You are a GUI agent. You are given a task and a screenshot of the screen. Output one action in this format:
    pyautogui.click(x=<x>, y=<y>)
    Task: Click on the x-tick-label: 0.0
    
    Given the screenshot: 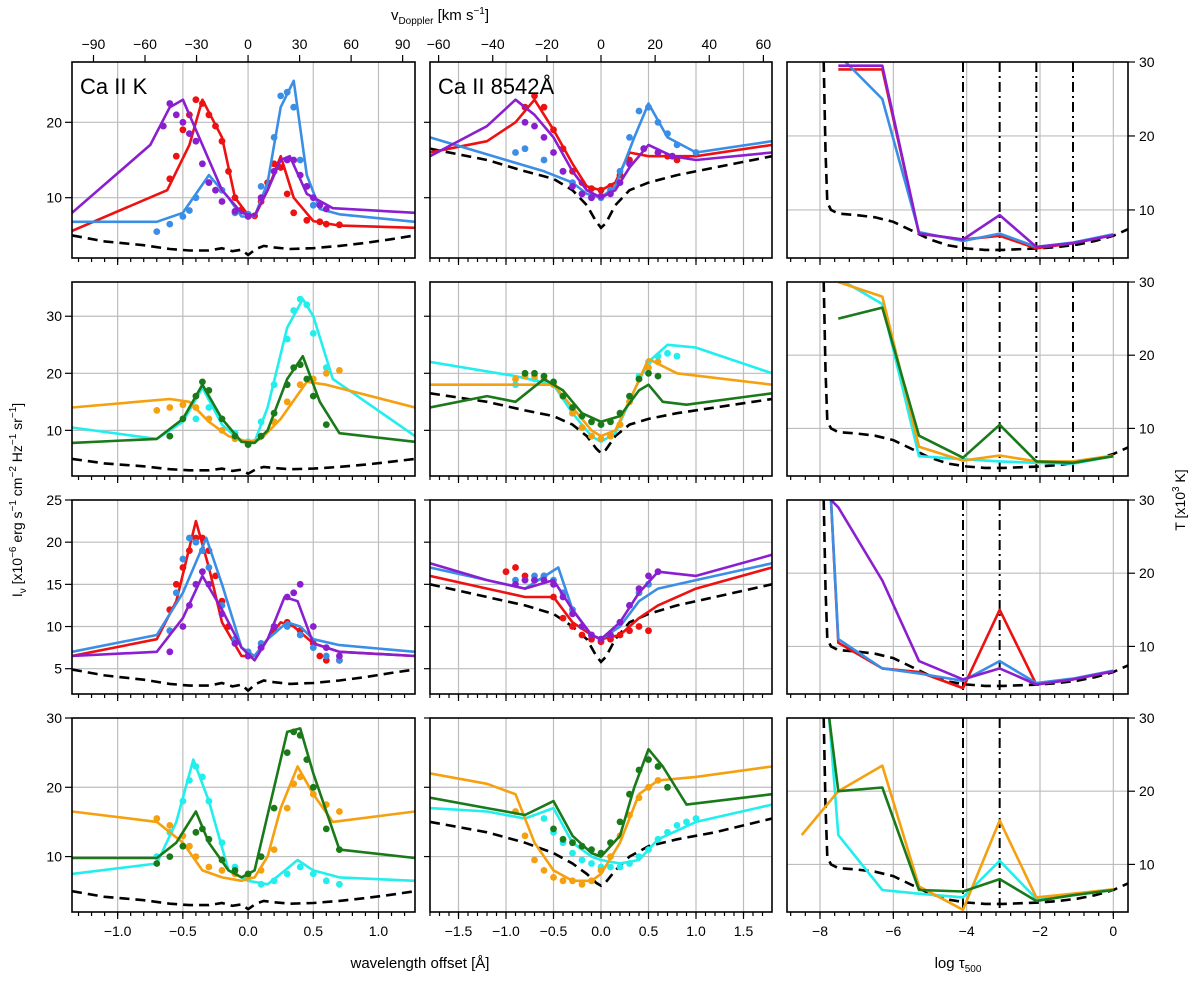 What is the action you would take?
    pyautogui.click(x=601, y=931)
    